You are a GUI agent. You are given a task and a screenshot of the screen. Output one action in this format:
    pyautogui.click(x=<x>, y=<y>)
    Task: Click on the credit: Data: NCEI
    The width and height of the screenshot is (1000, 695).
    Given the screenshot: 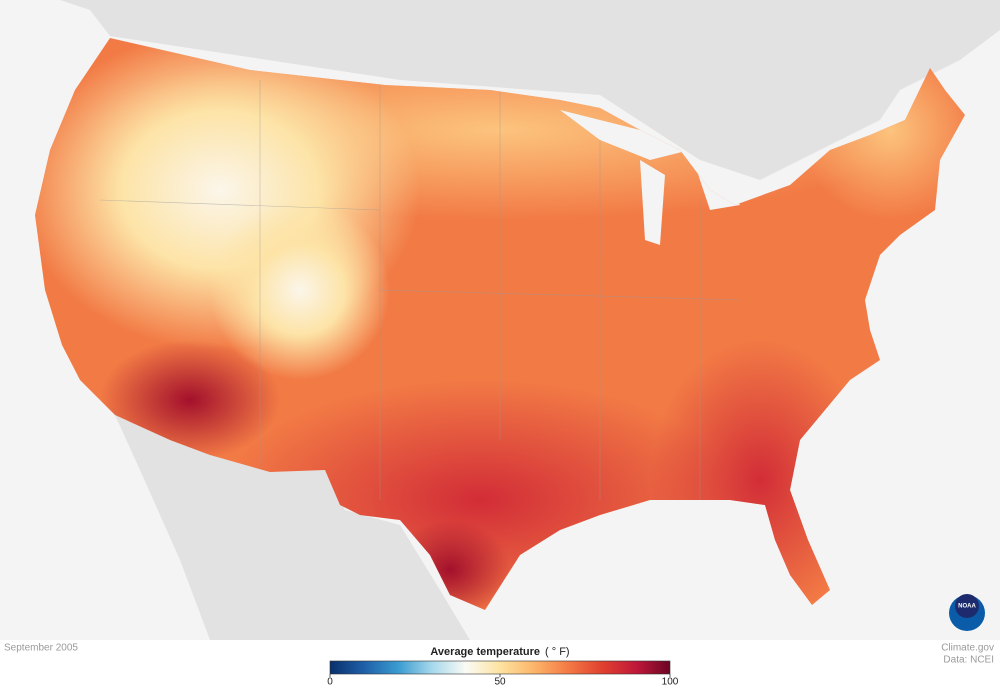 What is the action you would take?
    pyautogui.click(x=968, y=660)
    